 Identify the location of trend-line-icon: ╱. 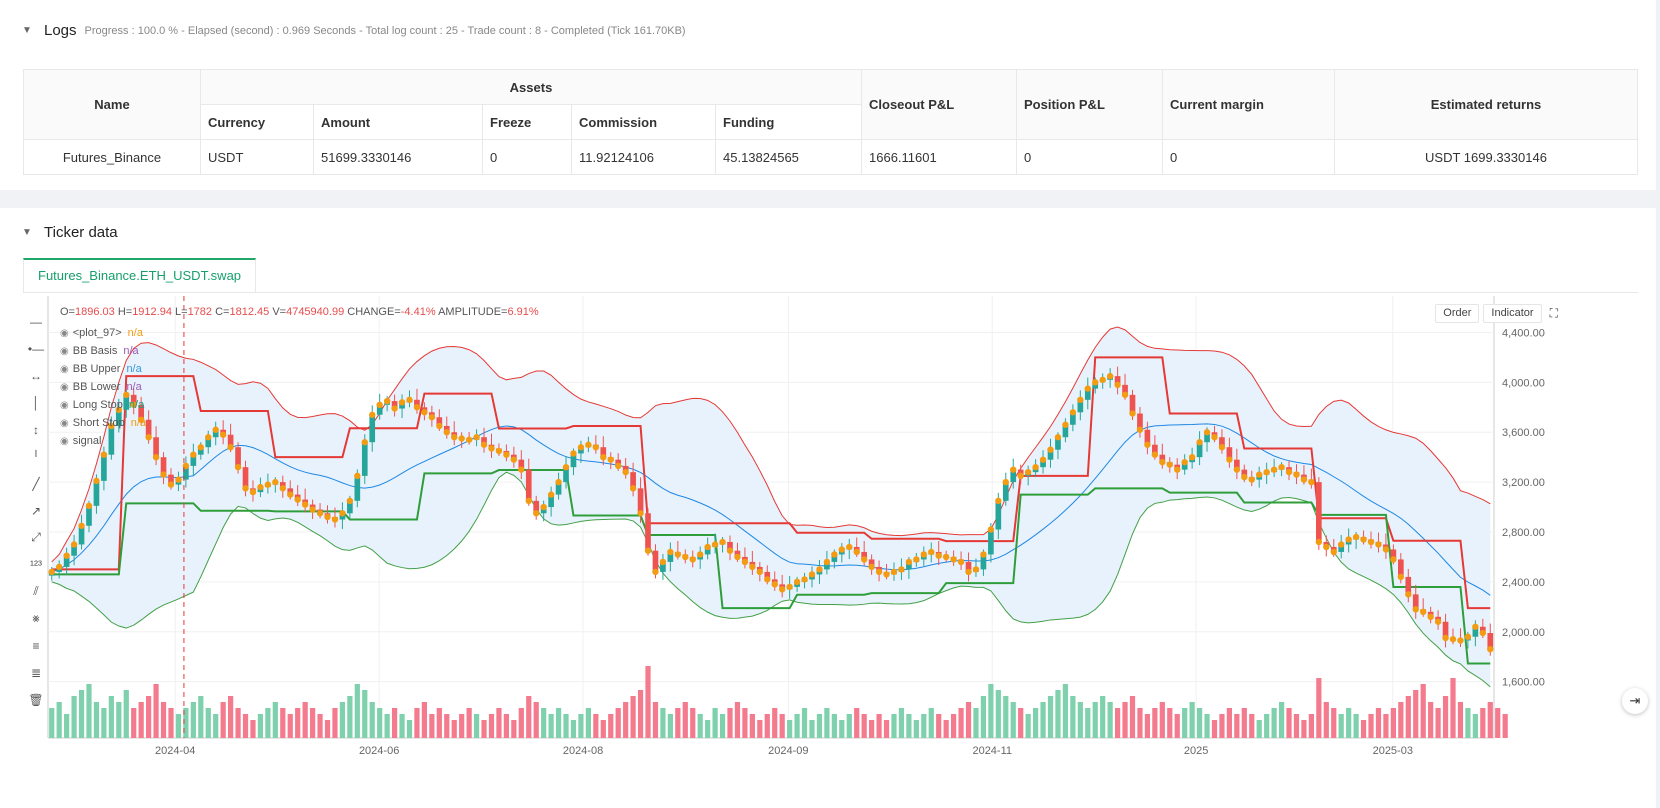
(36, 483).